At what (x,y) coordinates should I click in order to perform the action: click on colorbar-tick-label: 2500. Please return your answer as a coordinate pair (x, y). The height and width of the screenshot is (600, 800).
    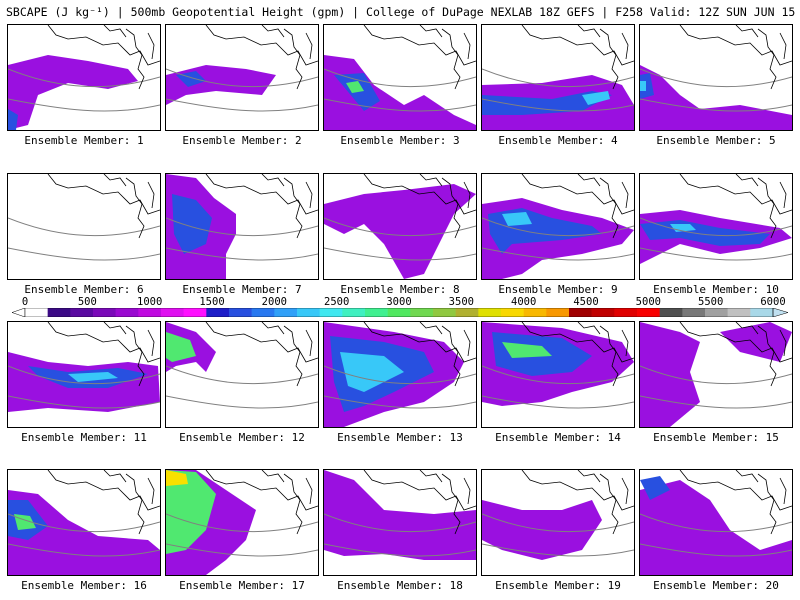
    Looking at the image, I should click on (337, 302).